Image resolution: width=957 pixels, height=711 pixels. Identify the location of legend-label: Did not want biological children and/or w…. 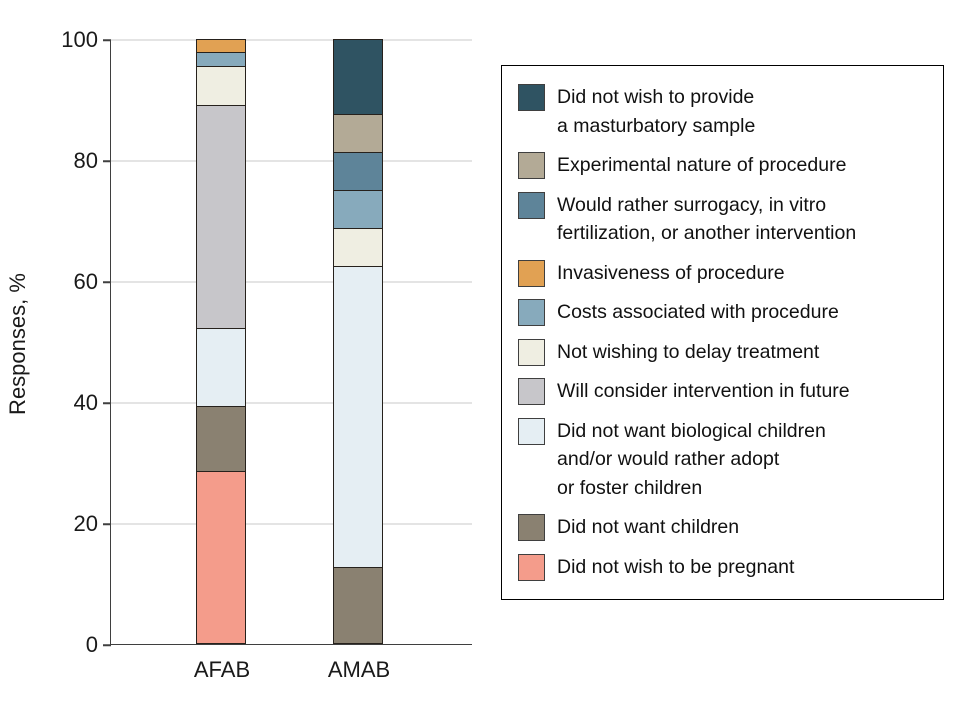
(691, 459).